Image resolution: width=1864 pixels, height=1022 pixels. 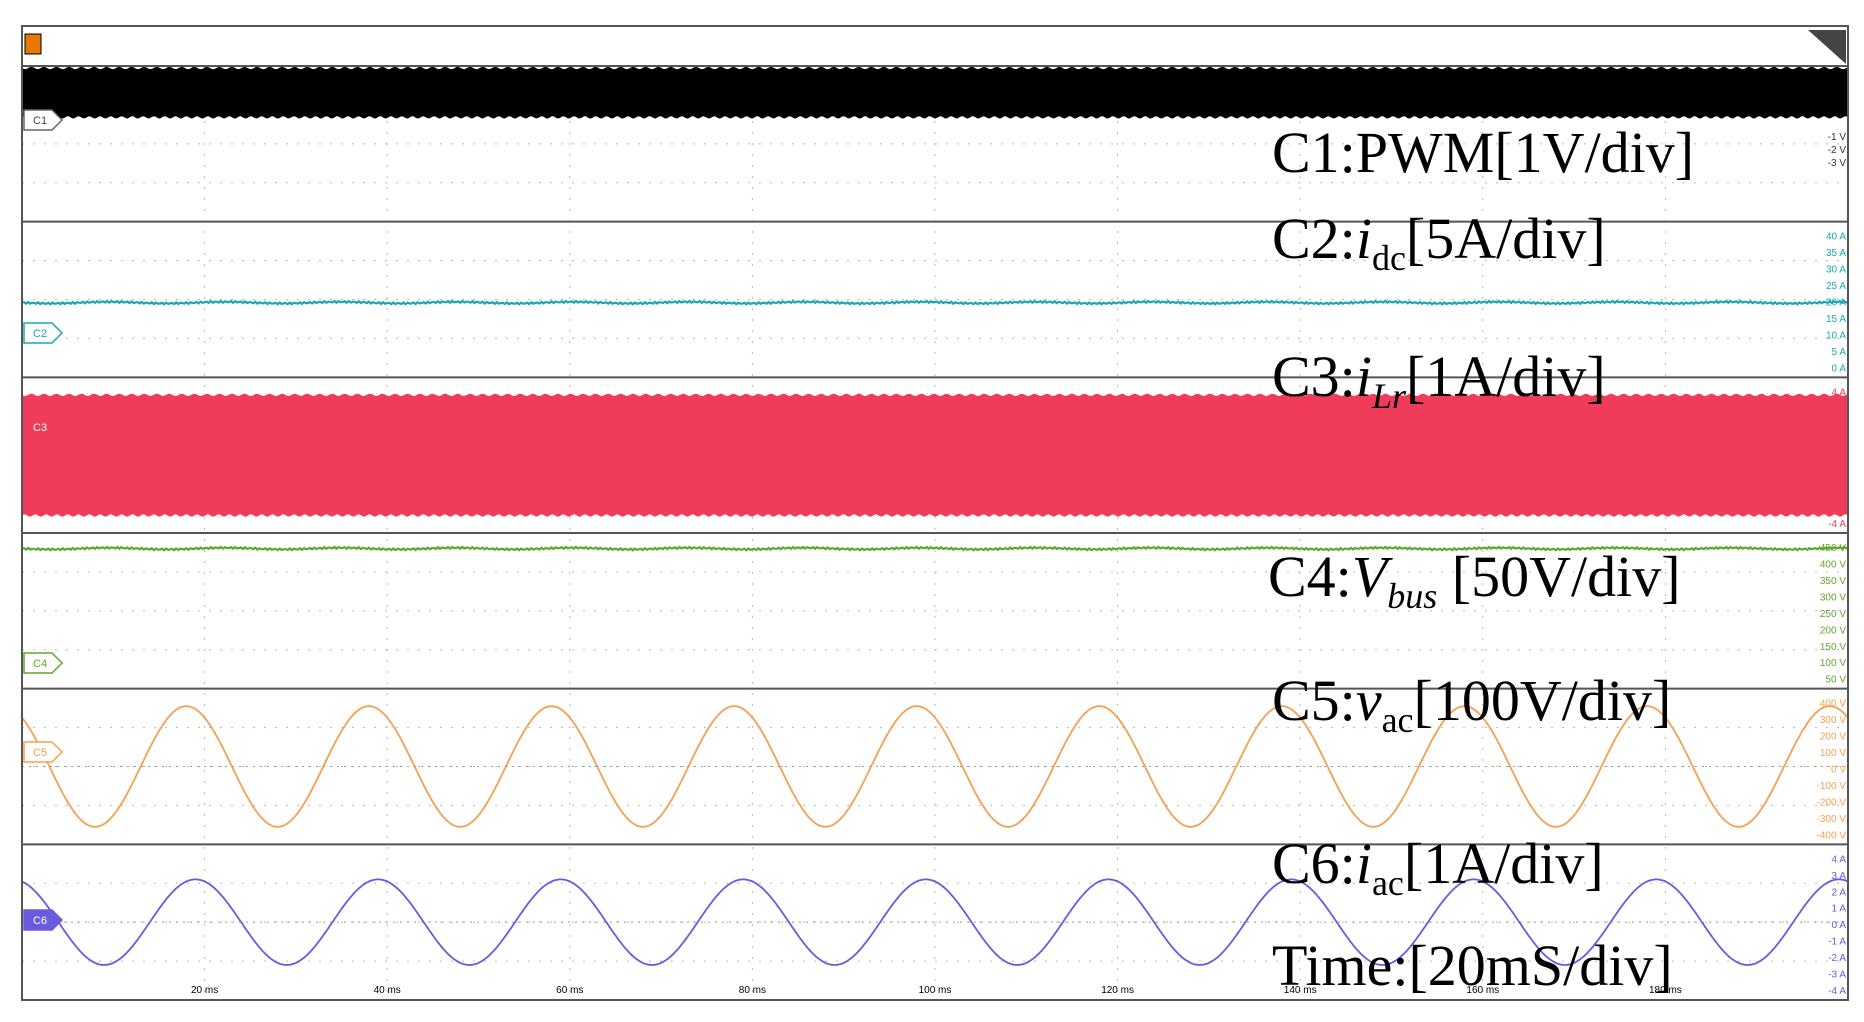 I want to click on trigger-marker-icon, so click(x=33, y=44).